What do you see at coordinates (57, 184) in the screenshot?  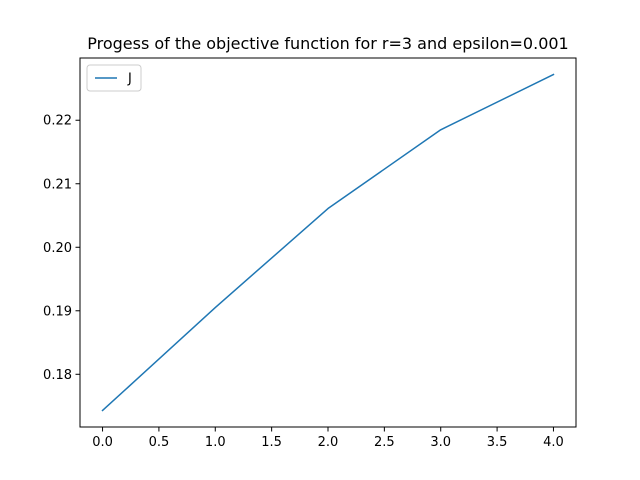 I see `y-tick-label: 0.21` at bounding box center [57, 184].